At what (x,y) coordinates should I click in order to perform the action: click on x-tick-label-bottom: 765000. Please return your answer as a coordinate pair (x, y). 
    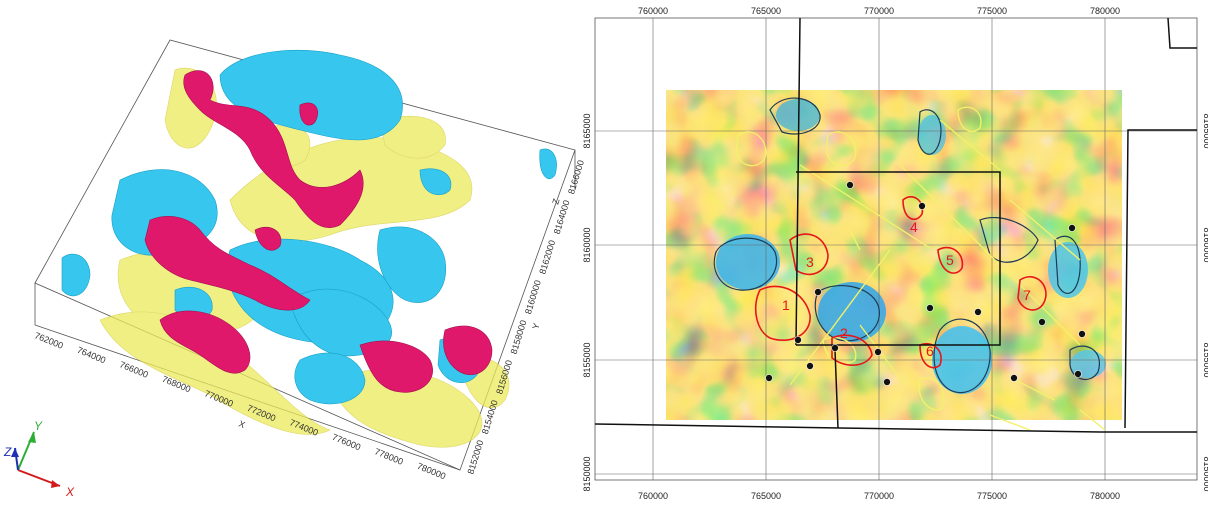
    Looking at the image, I should click on (766, 496).